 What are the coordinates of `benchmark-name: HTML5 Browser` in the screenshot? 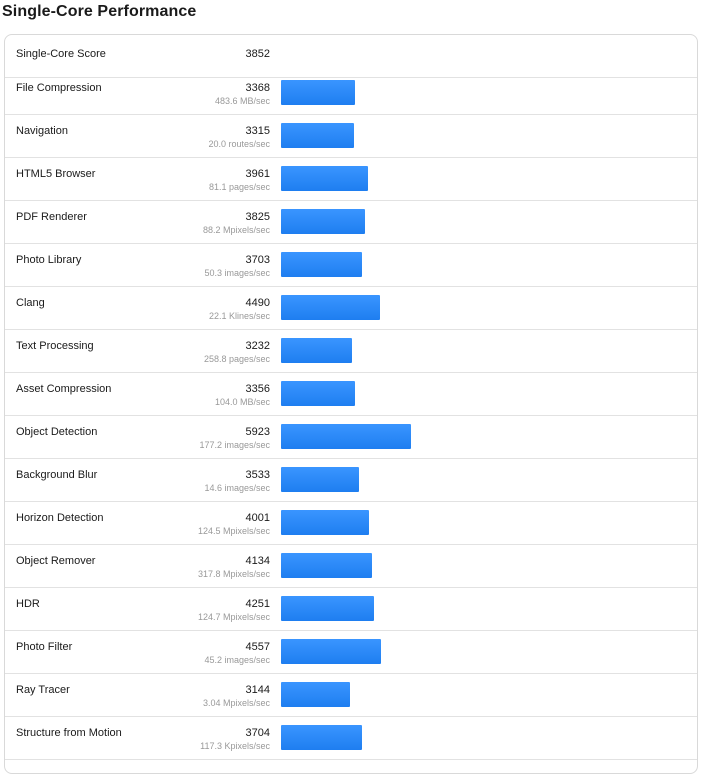 It's located at (56, 174).